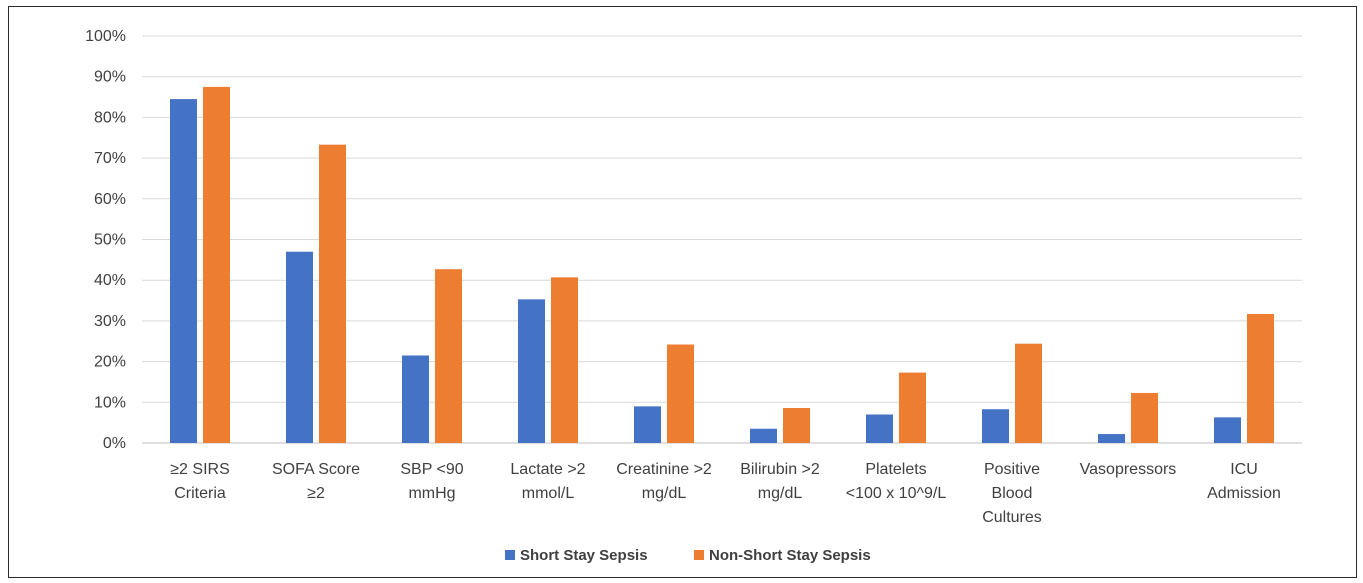 The image size is (1363, 583). What do you see at coordinates (105, 36) in the screenshot?
I see `y-tick-label: 100%` at bounding box center [105, 36].